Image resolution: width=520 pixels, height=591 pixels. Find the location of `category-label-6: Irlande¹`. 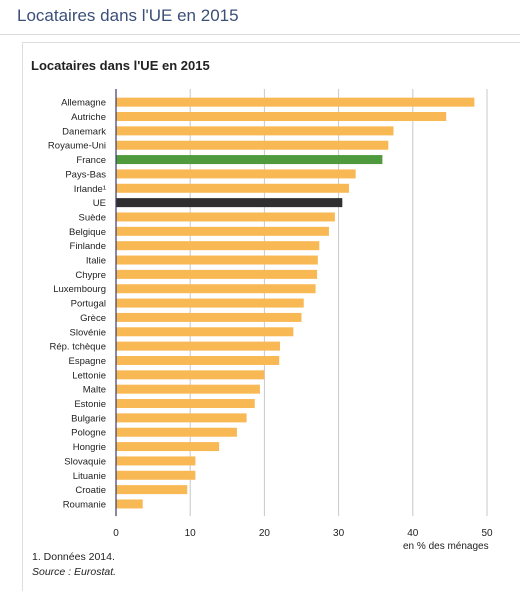

category-label-6: Irlande¹ is located at coordinates (90, 189).